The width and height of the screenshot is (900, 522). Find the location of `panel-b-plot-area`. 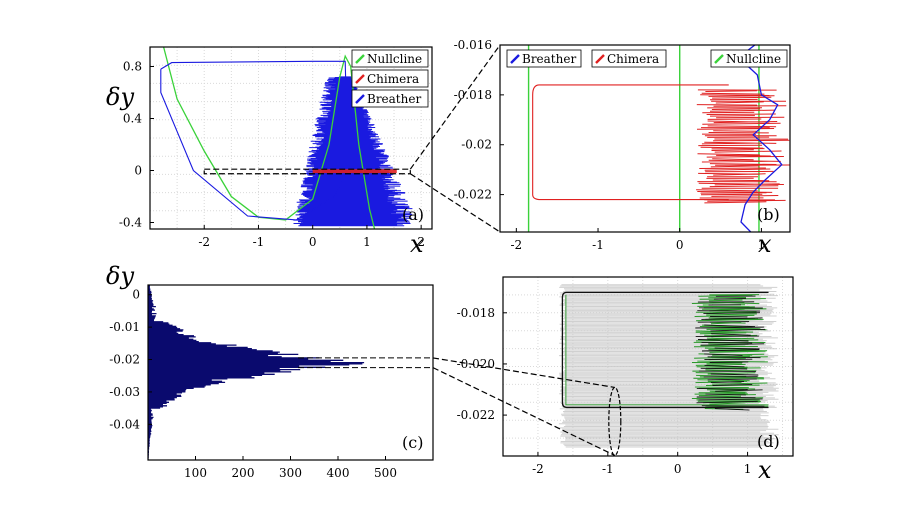

panel-b-plot-area is located at coordinates (658, 138).